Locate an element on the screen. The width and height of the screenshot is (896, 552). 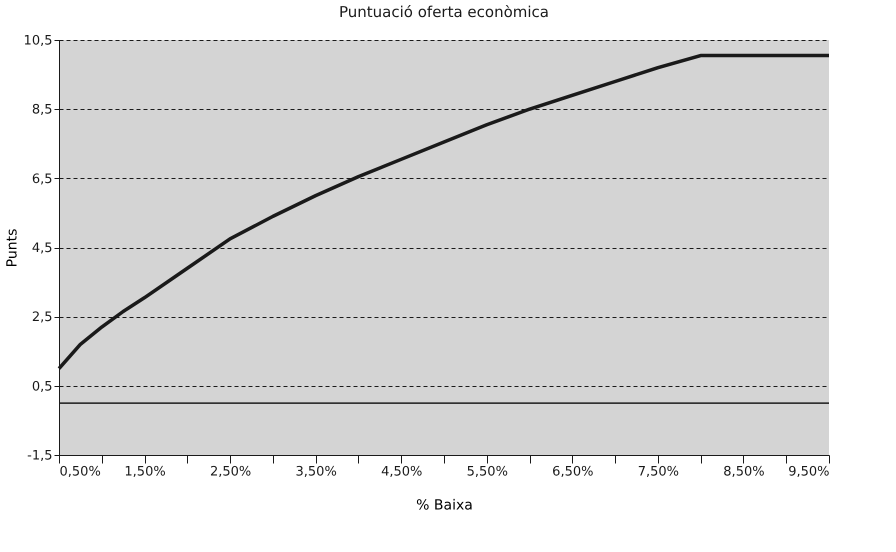
x-tick-label: 2,50% is located at coordinates (231, 472).